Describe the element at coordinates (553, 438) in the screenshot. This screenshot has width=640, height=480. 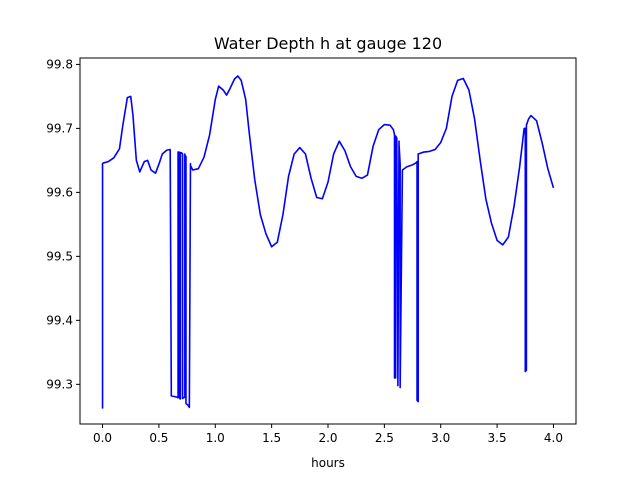
I see `x-tick-label: 4.0` at that location.